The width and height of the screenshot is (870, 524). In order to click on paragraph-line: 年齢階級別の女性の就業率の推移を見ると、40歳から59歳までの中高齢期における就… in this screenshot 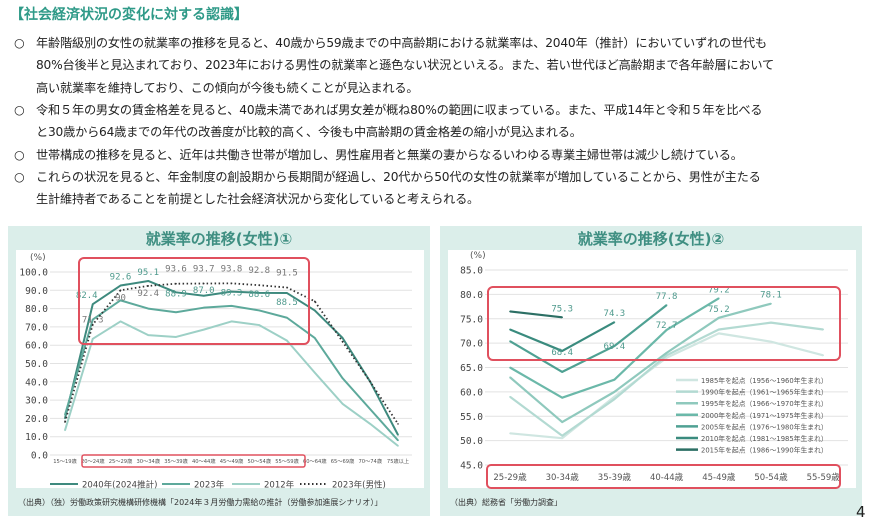, I will do `click(401, 43)`.